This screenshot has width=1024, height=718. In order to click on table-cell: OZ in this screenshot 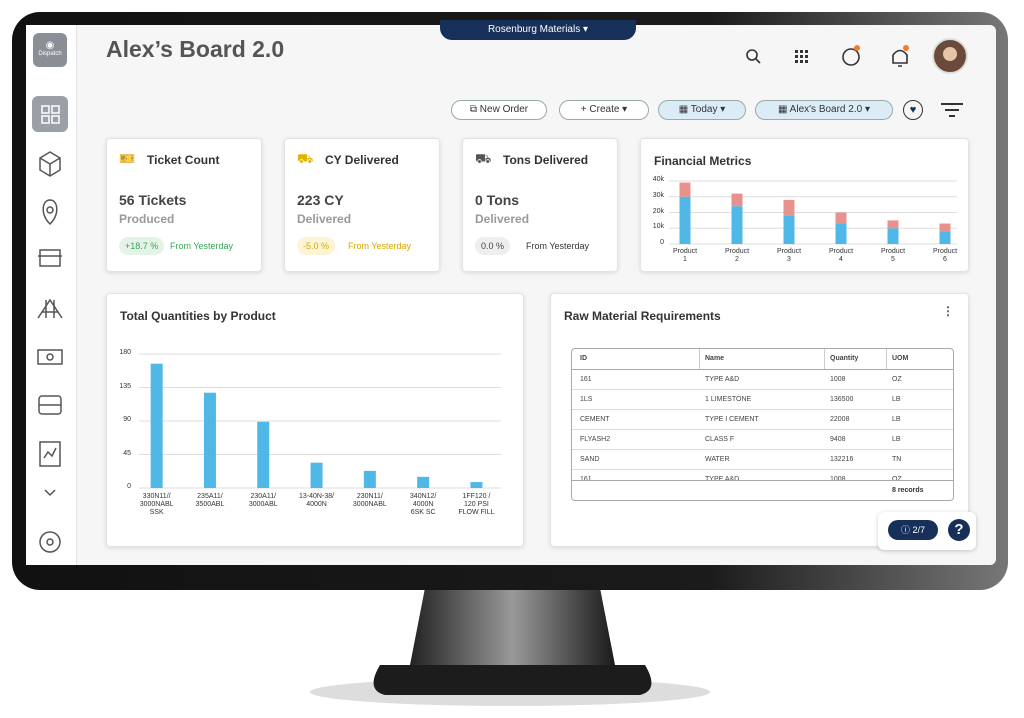, I will do `click(897, 478)`.